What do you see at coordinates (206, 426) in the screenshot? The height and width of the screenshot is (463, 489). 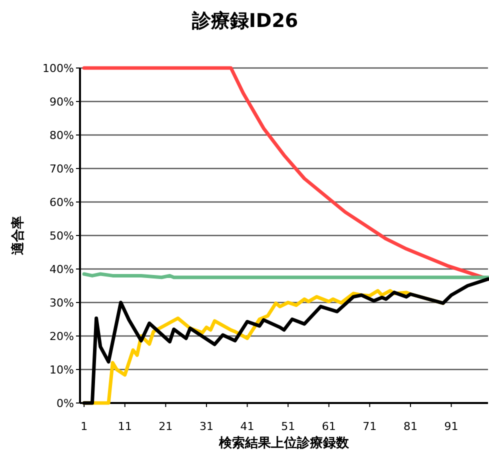 I see `x-tick-label: 31` at bounding box center [206, 426].